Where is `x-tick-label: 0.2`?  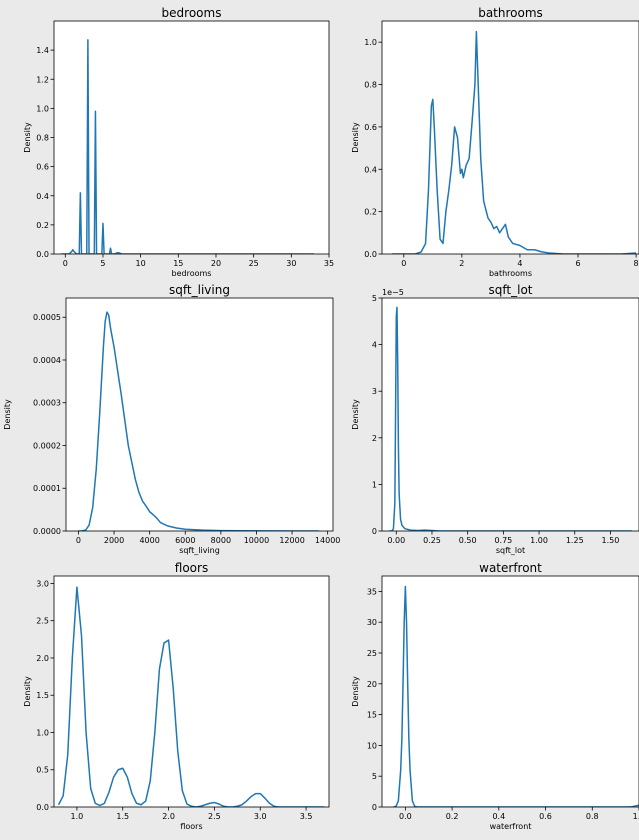 x-tick-label: 0.2 is located at coordinates (452, 816).